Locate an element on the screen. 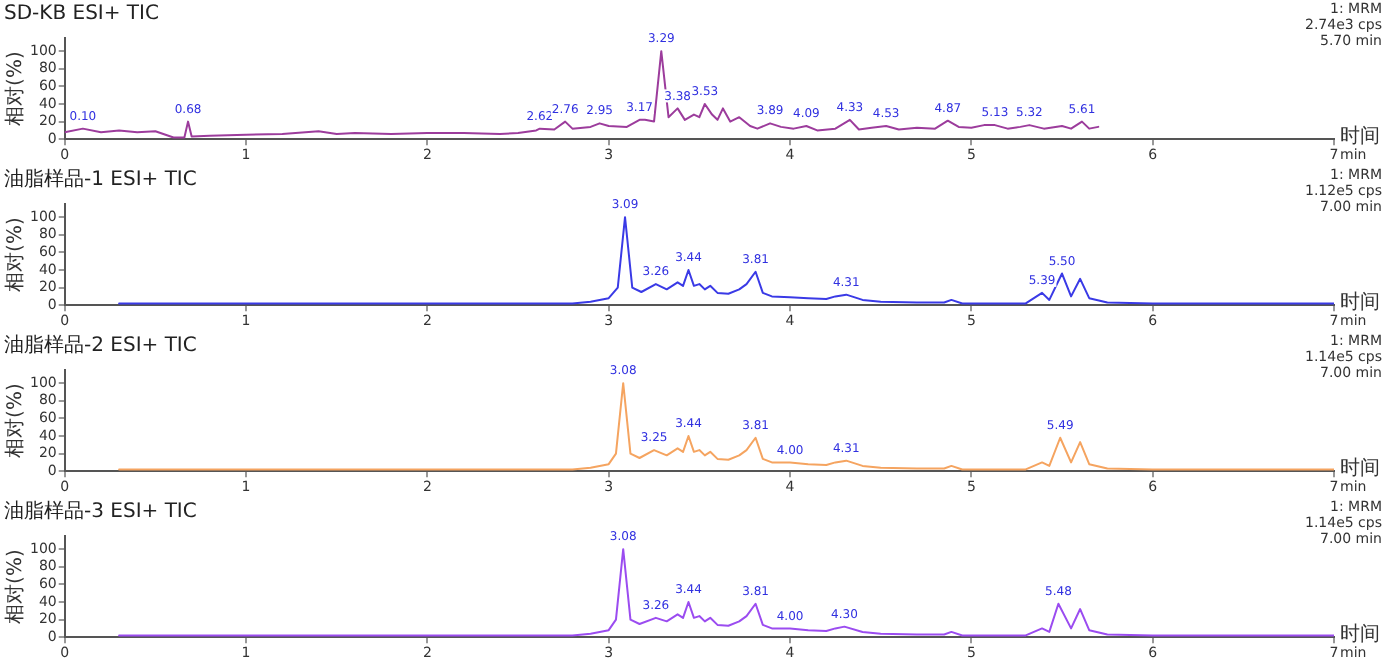 This screenshot has height=664, width=1386. chart-title: SD-KB ESI+ TIC is located at coordinates (81, 14).